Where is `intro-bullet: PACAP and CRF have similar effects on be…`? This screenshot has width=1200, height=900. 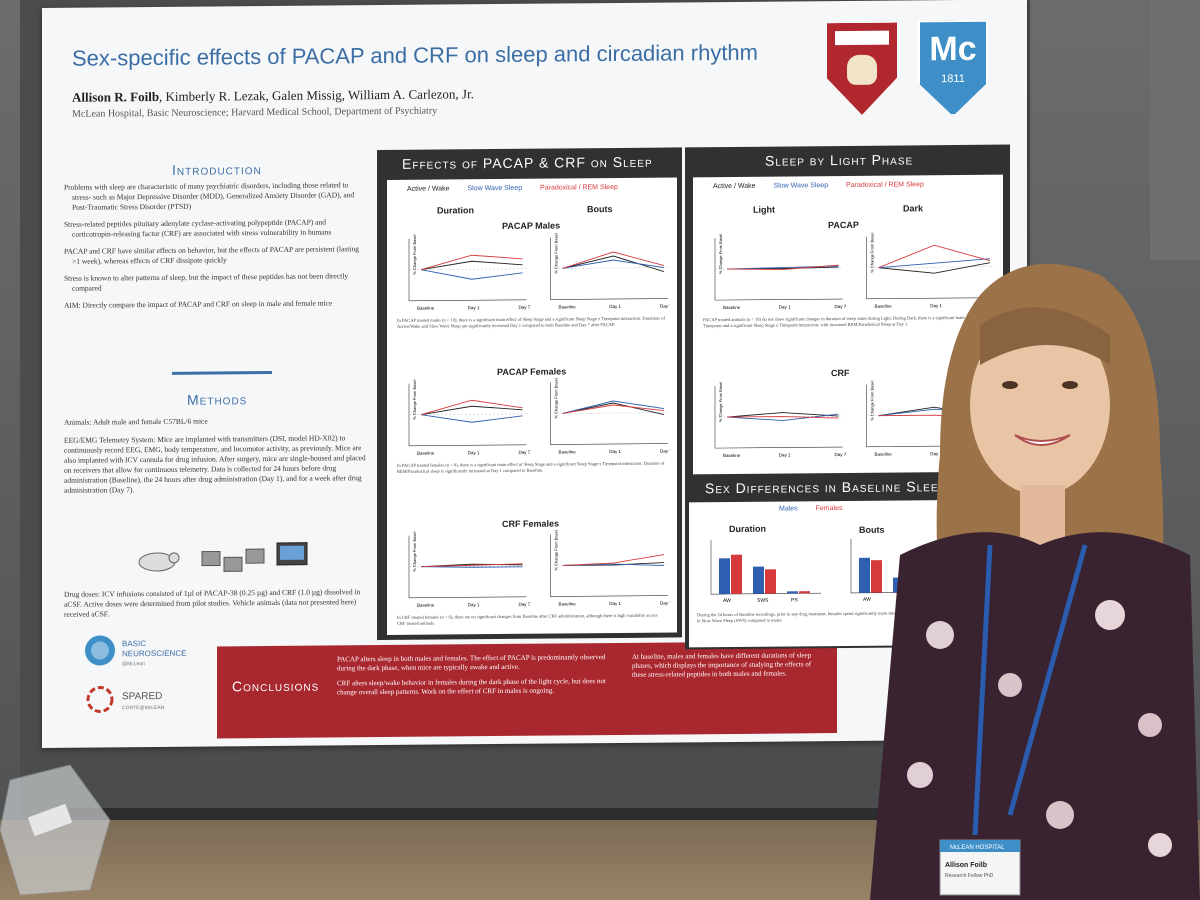
intro-bullet: PACAP and CRF have similar effects on be… is located at coordinates (211, 255).